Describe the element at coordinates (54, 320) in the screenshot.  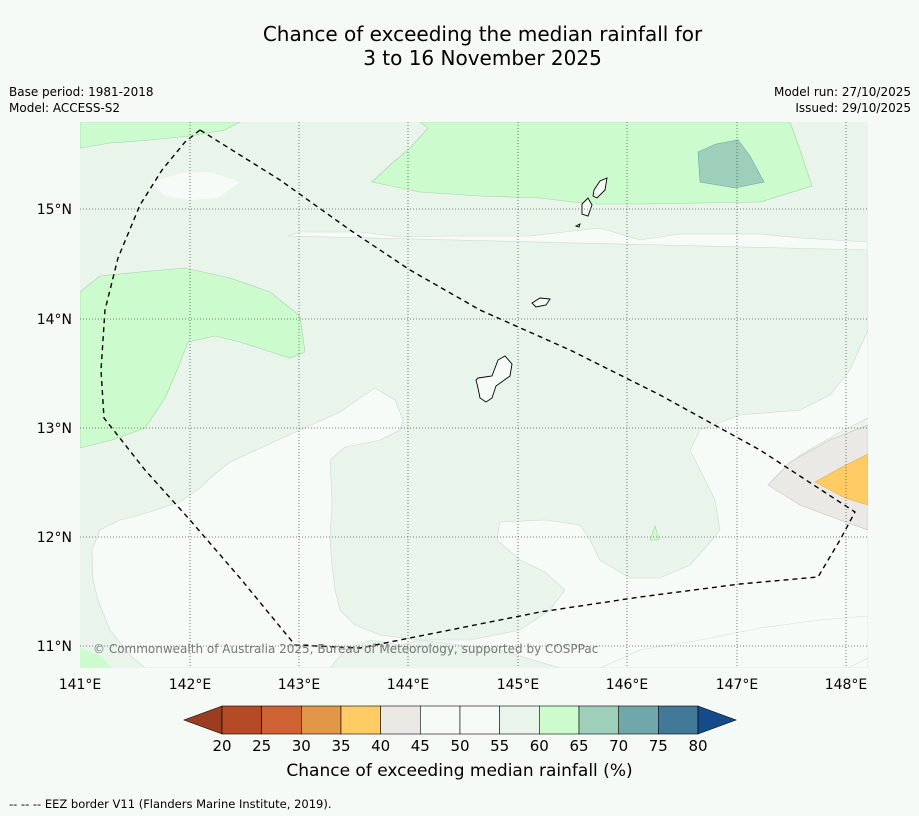
I see `lat-label: 14°N` at that location.